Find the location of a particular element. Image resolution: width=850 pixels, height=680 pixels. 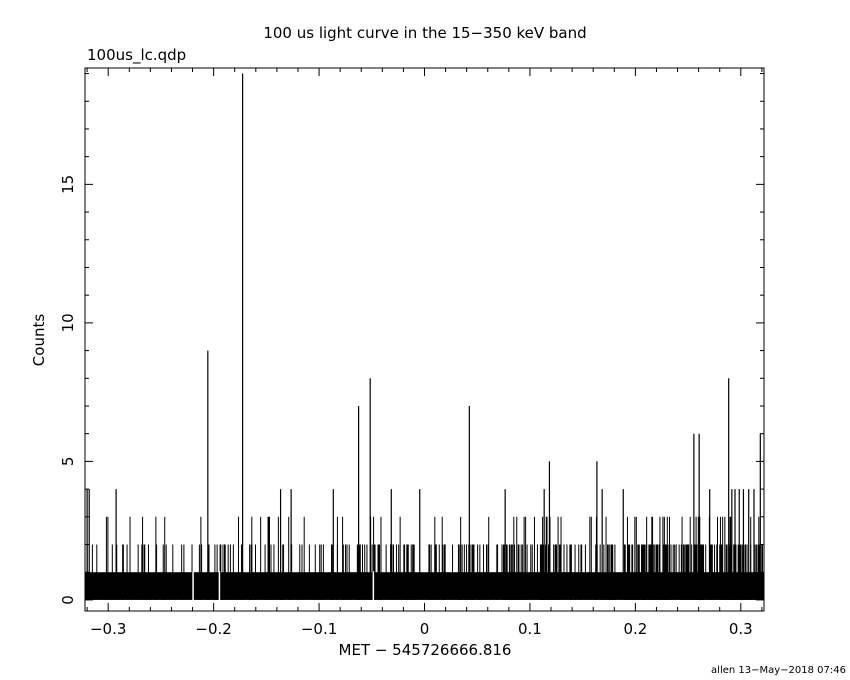

x-tick-label: 0 is located at coordinates (425, 629).